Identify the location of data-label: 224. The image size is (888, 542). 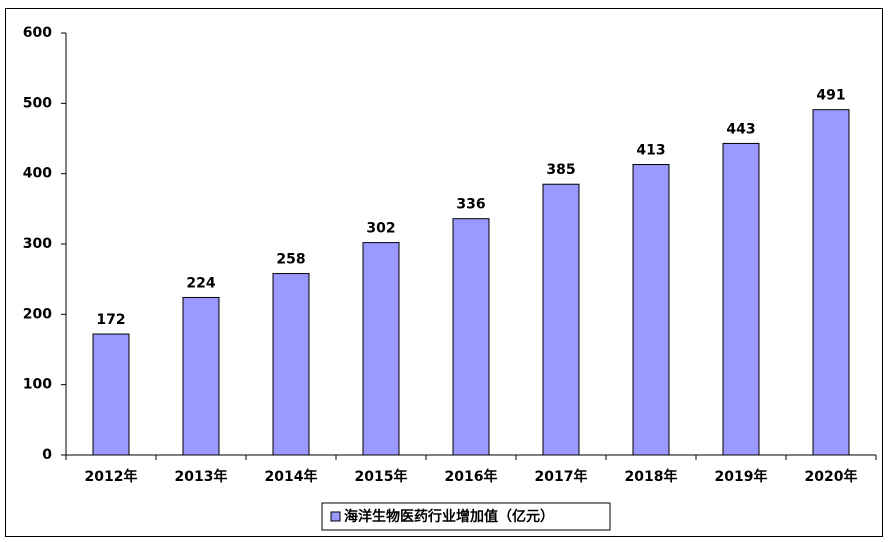
(200, 283).